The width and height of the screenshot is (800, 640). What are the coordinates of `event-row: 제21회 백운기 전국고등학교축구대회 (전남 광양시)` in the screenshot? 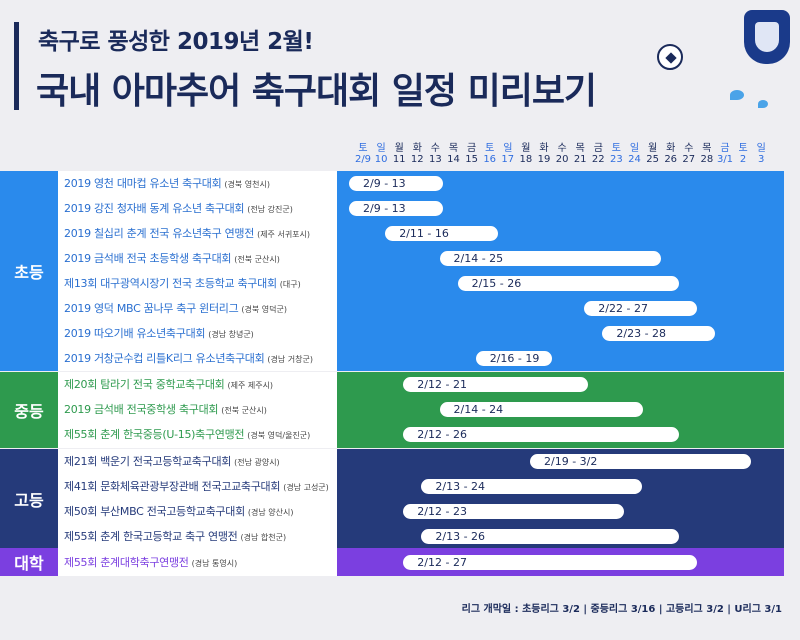 It's located at (197, 461).